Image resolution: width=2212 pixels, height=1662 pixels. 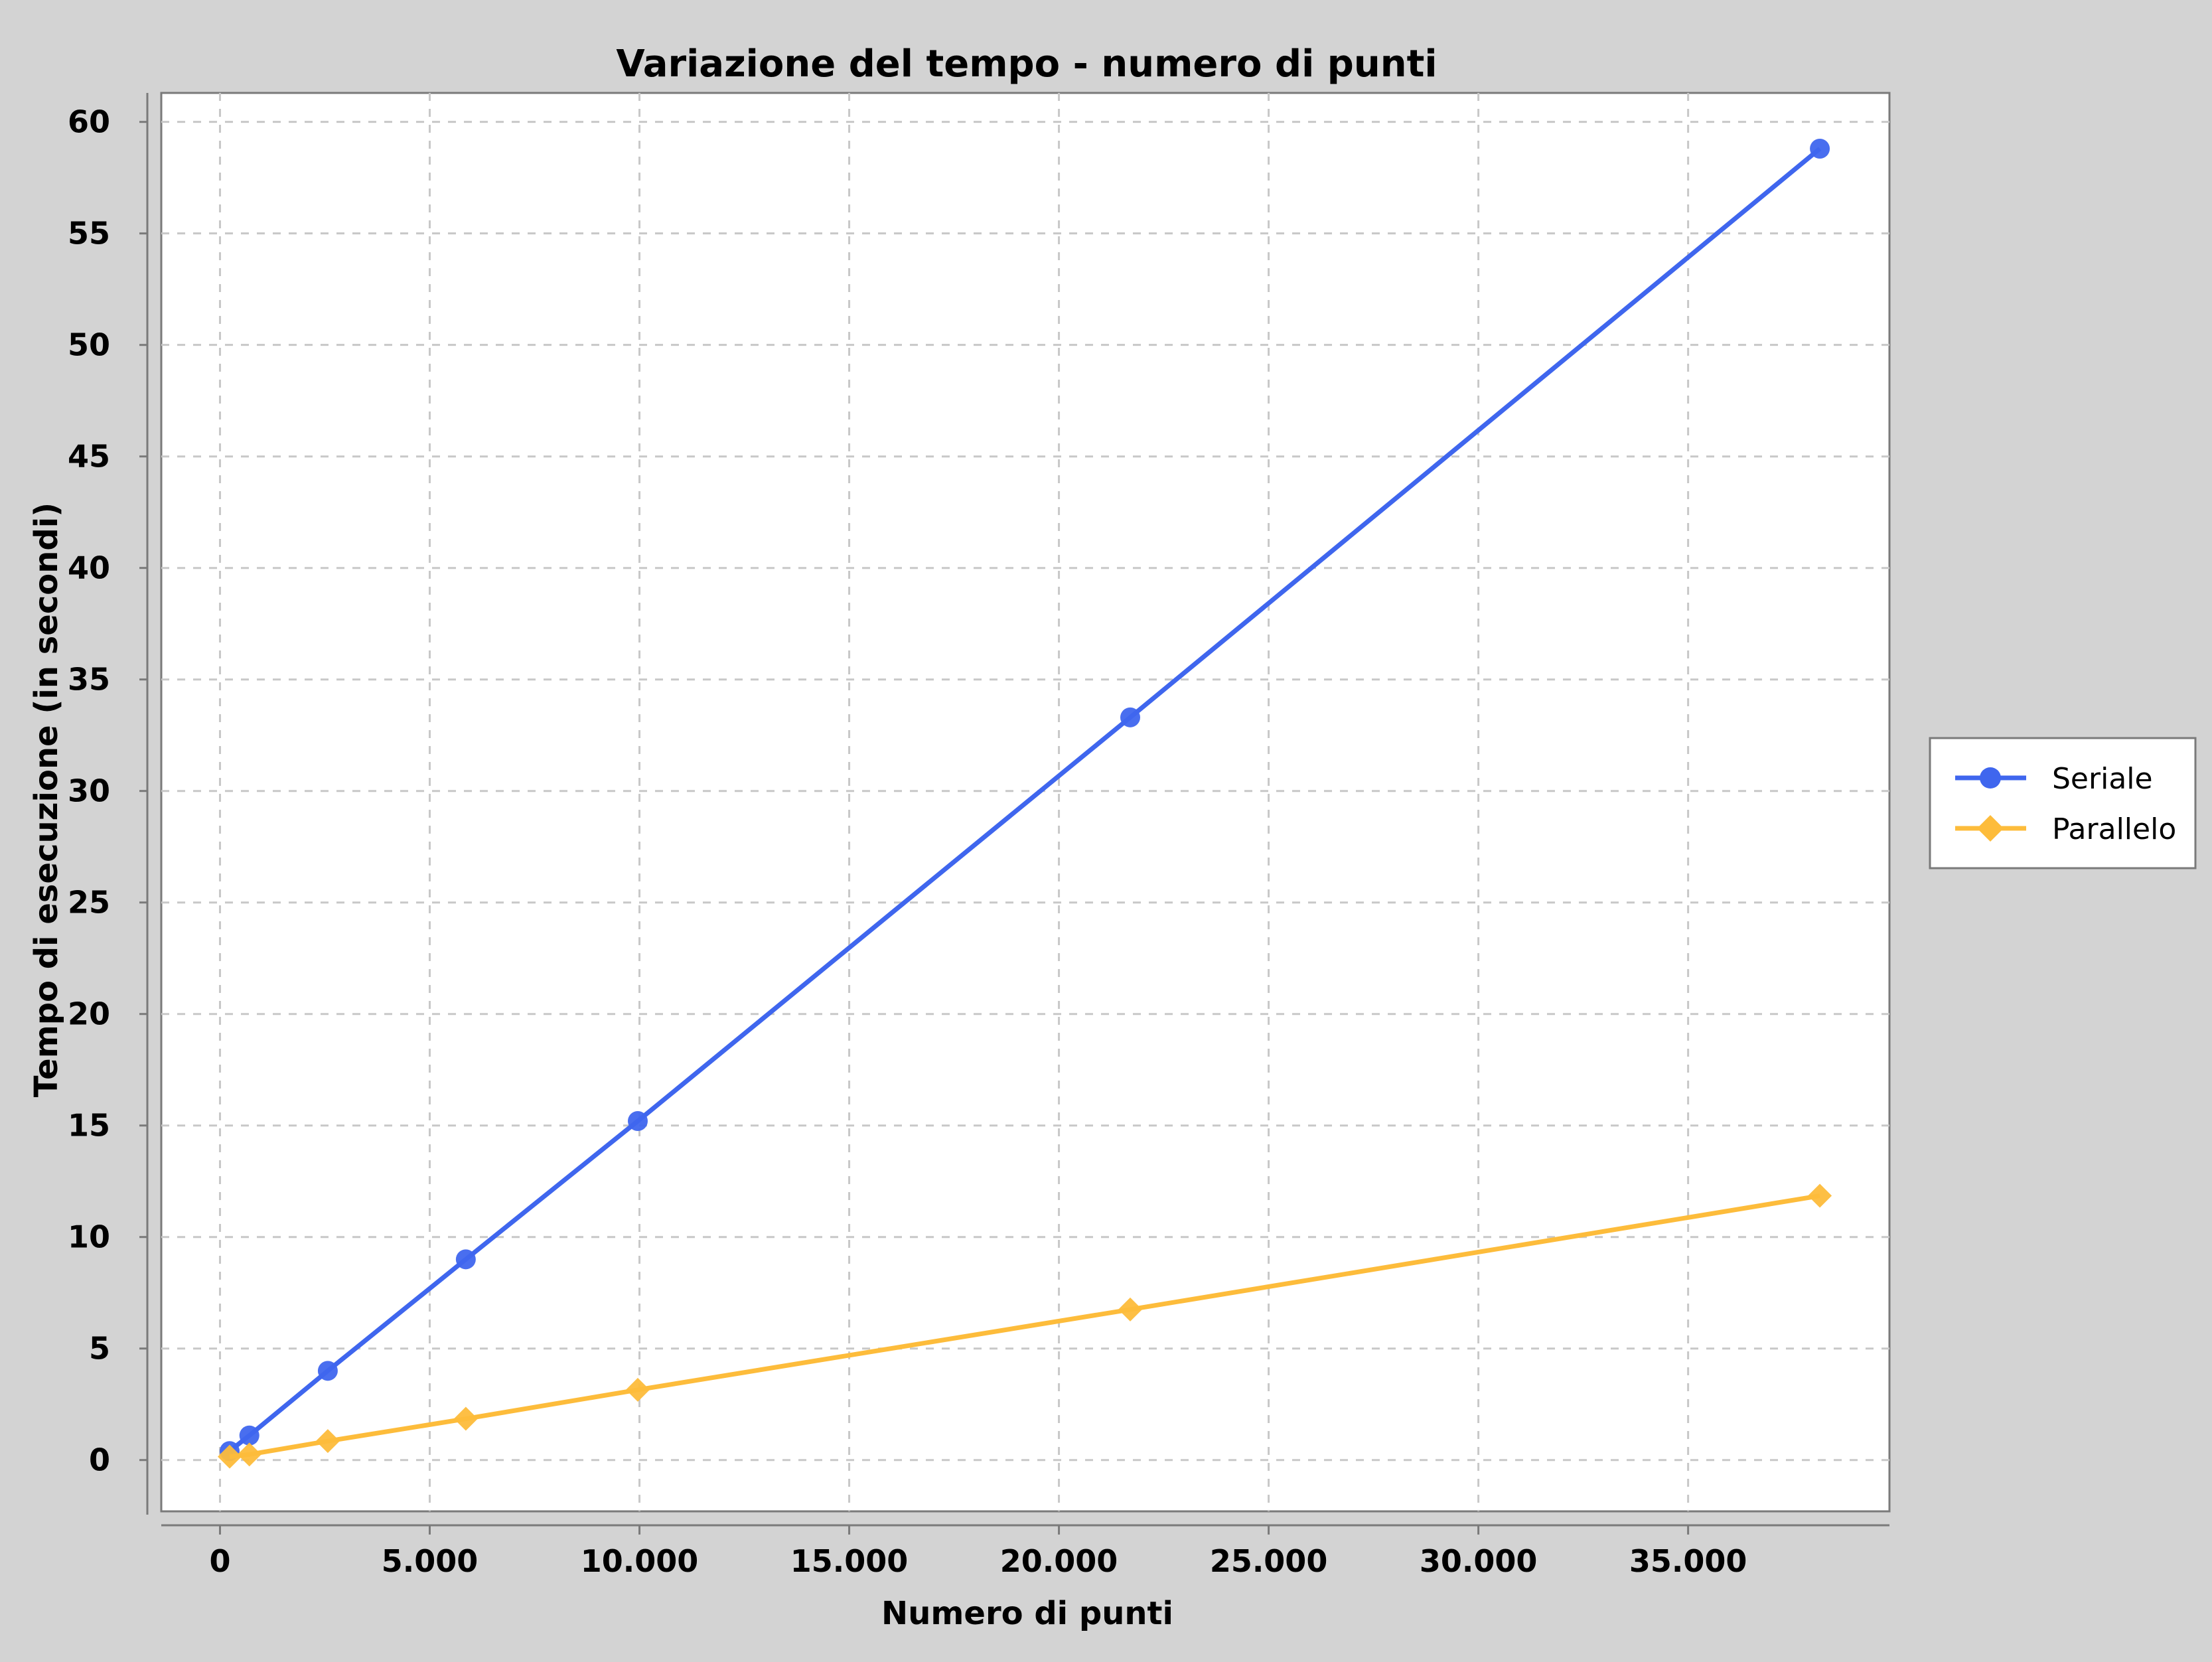 I want to click on y-tick-label: 0, so click(x=100, y=1460).